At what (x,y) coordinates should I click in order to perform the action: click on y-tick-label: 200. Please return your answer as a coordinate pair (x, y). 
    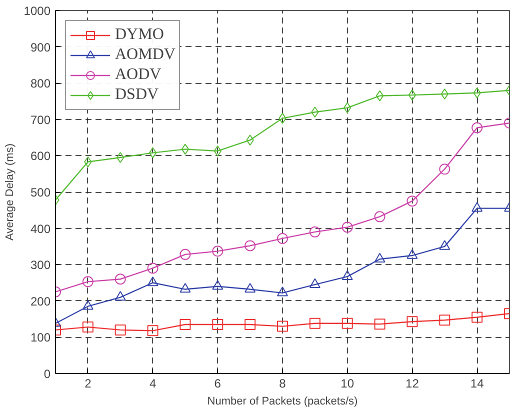
    Looking at the image, I should click on (40, 301).